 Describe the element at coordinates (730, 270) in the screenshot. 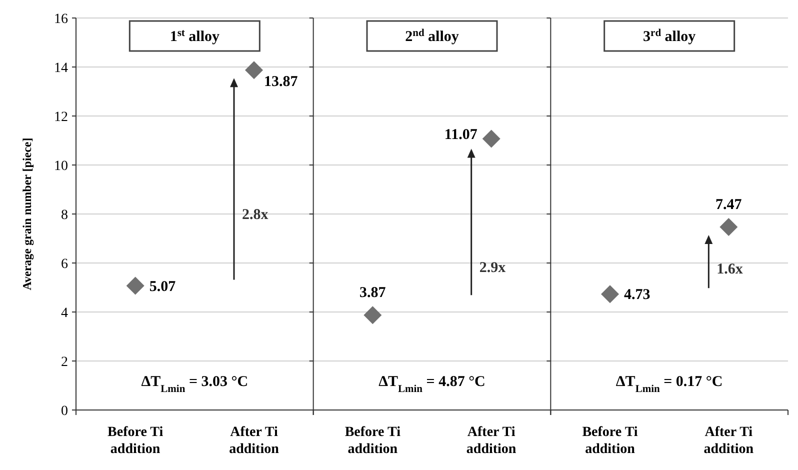

I see `annotation: 1.6x` at that location.